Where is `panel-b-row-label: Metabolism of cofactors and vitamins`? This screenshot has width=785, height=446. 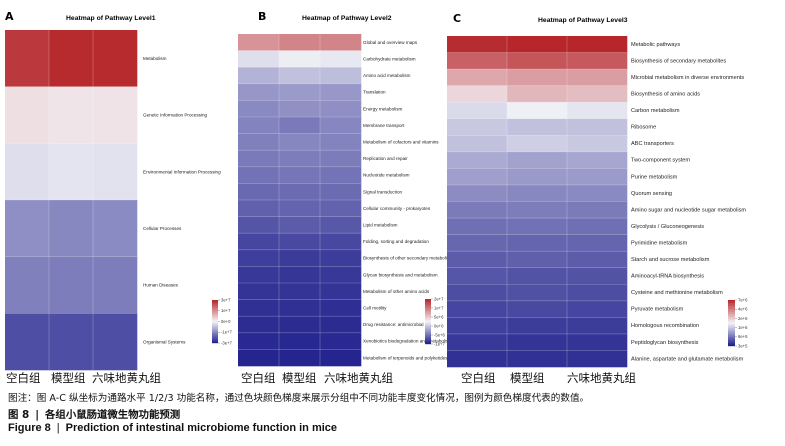 panel-b-row-label: Metabolism of cofactors and vitamins is located at coordinates (401, 142).